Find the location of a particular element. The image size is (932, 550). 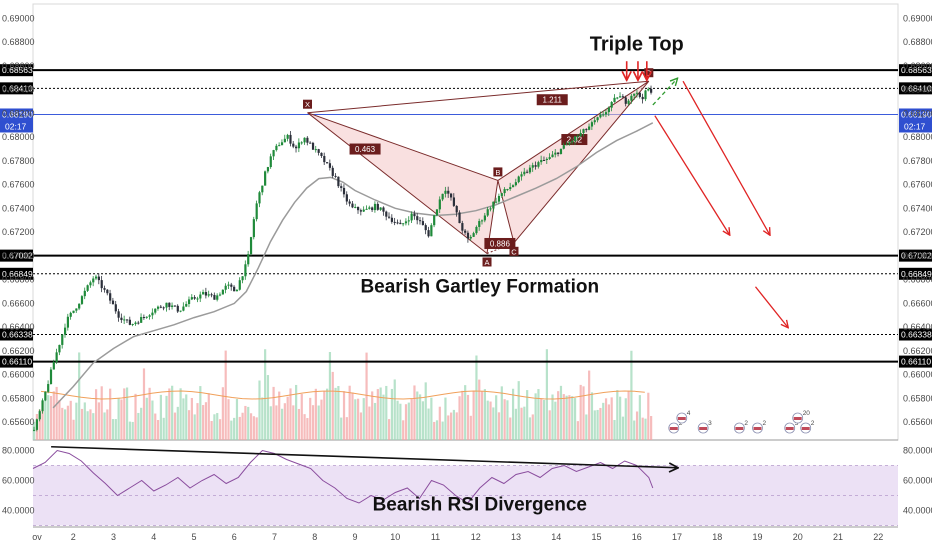

level-tag-right is located at coordinates (915, 70).